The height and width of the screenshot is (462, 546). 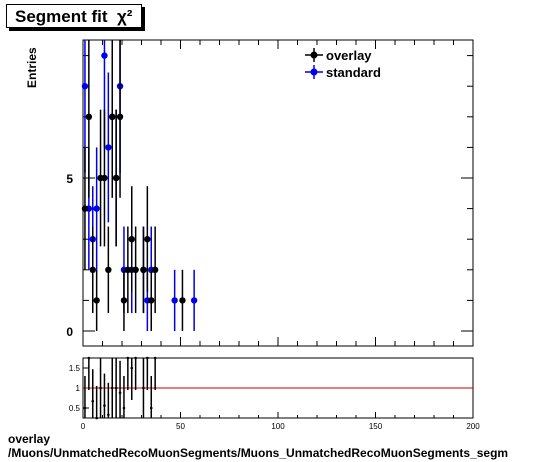 What do you see at coordinates (278, 426) in the screenshot?
I see `x-tick-label-ratio: 100` at bounding box center [278, 426].